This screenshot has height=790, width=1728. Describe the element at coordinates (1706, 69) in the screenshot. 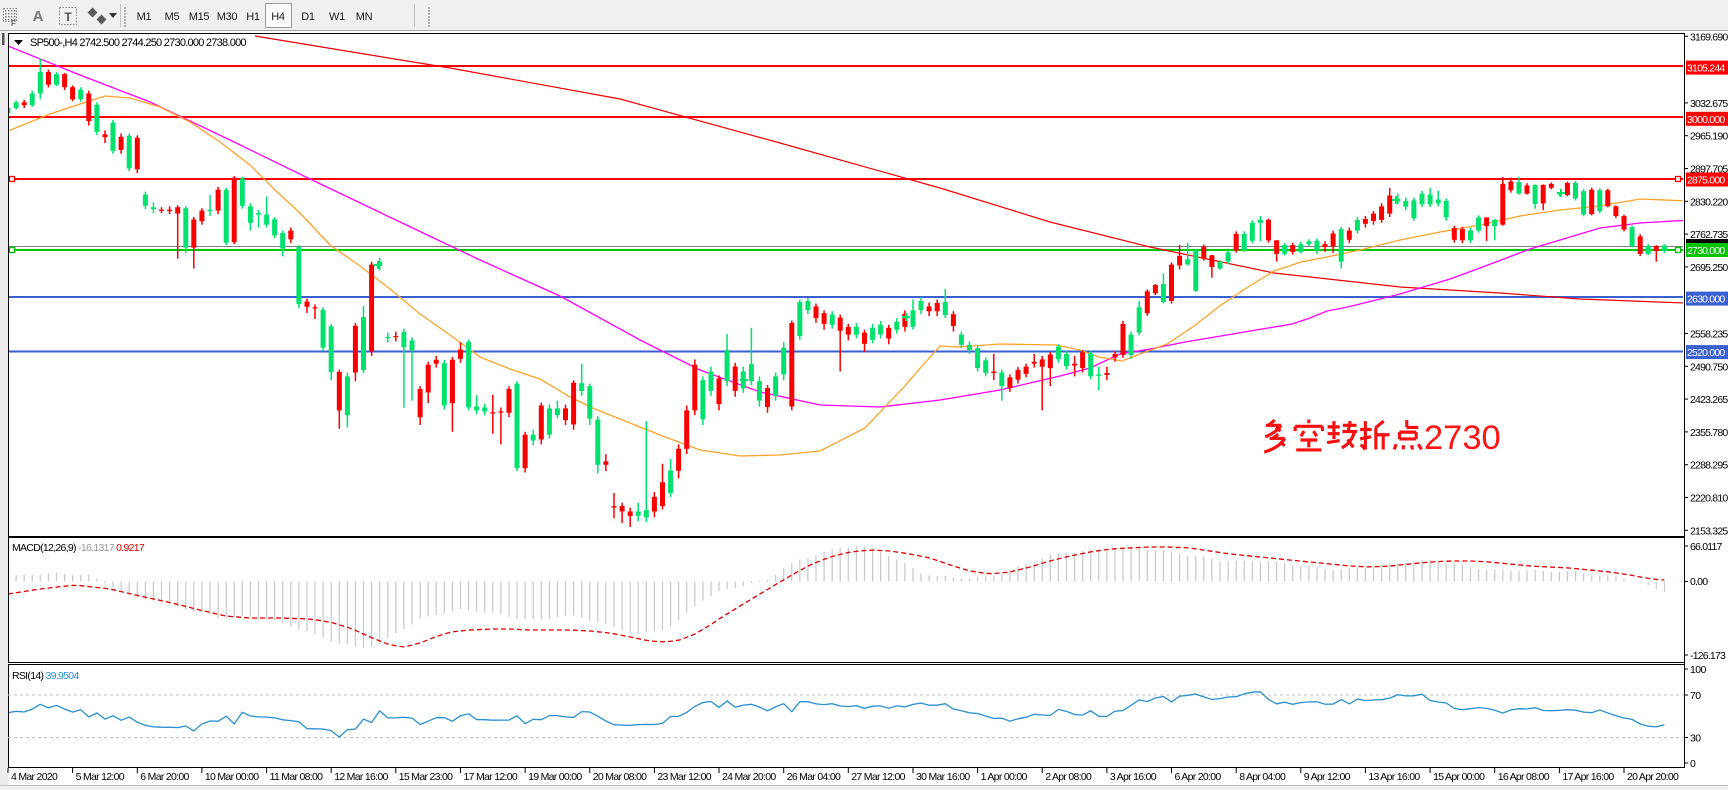

I see `svg-text: 3105.244` at that location.